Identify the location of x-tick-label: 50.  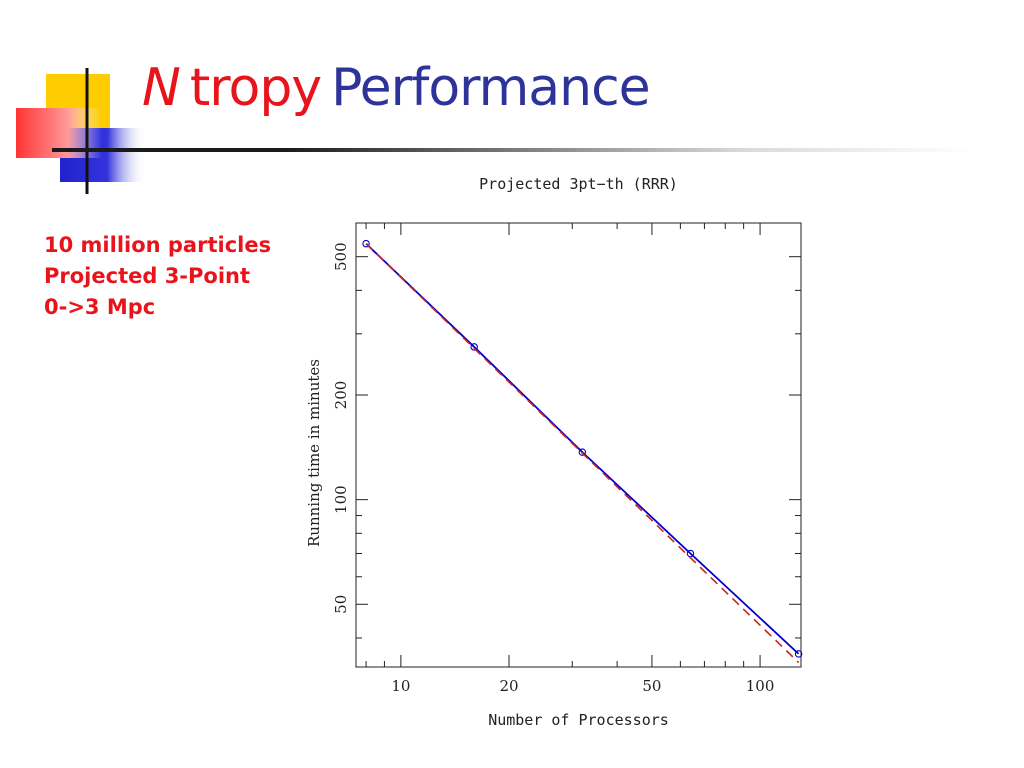
(651, 686).